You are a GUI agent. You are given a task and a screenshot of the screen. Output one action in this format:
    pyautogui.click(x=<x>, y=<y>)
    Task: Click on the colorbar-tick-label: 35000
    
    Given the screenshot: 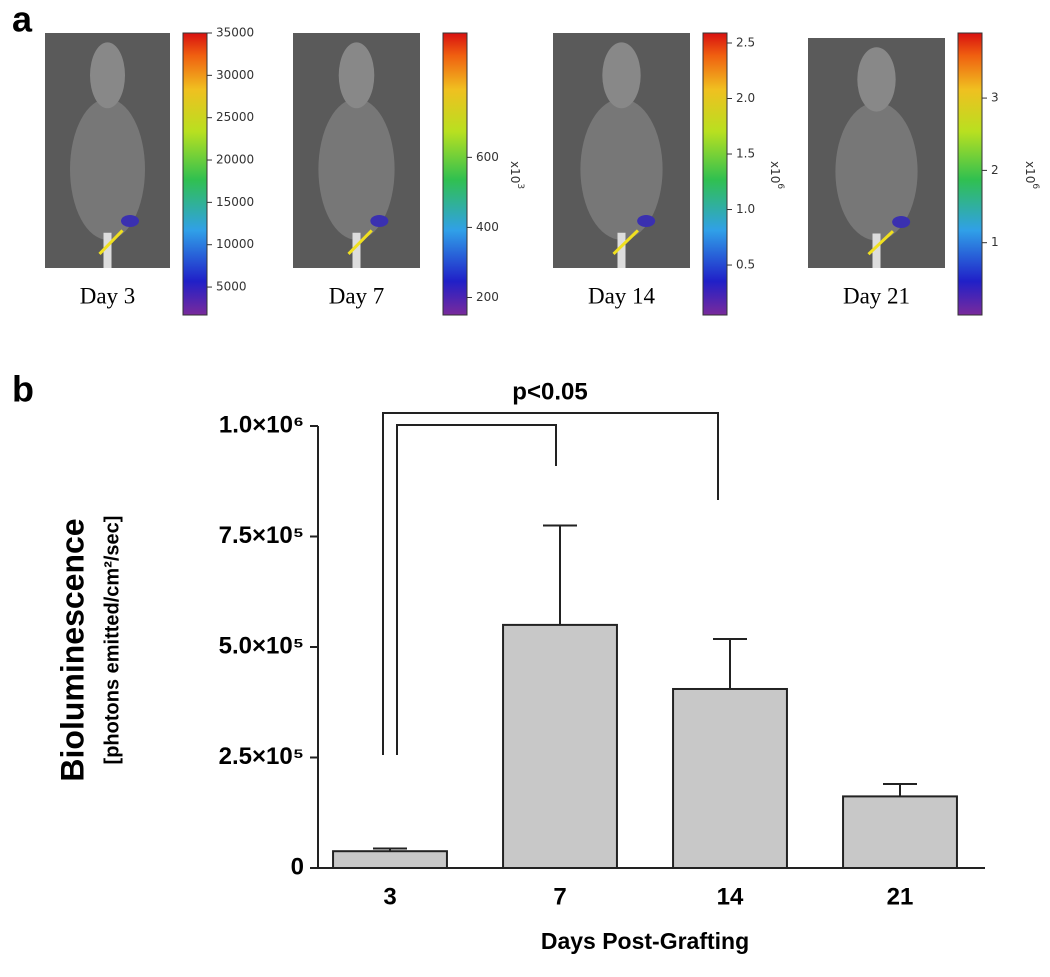 What is the action you would take?
    pyautogui.click(x=235, y=33)
    